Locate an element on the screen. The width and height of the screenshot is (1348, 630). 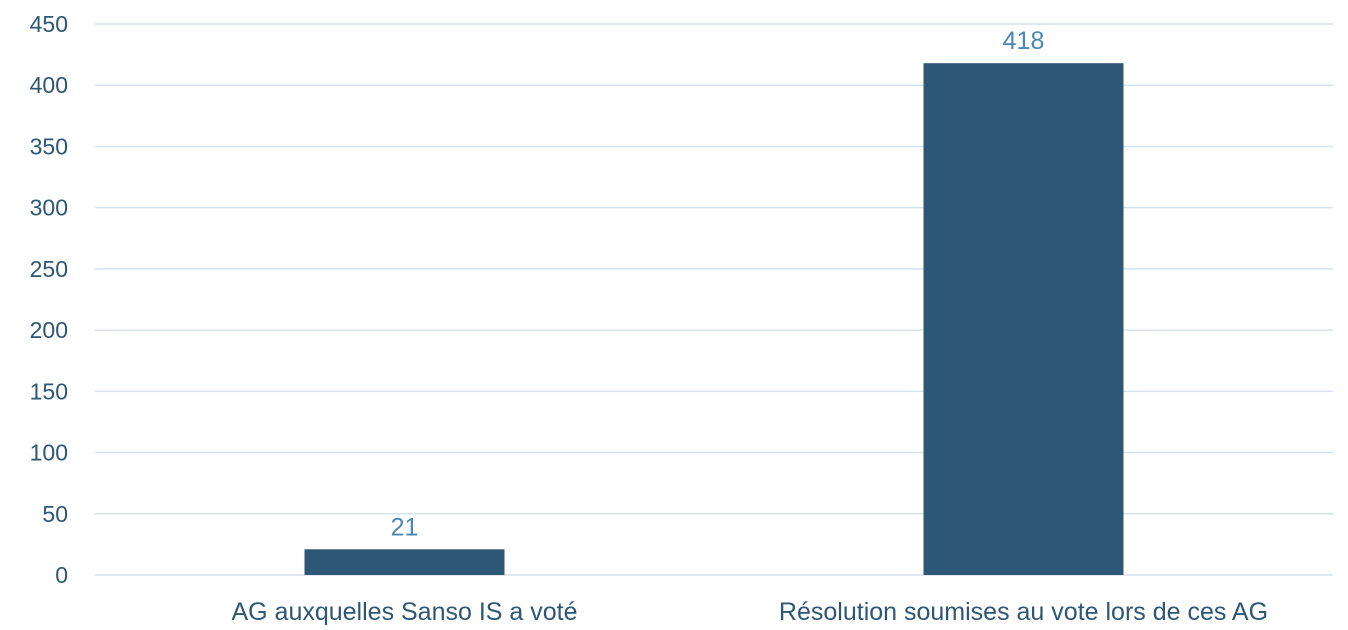
y-axis-tick-labels: 0 50 100 150 200 250 300 350 400 450 is located at coordinates (49, 299).